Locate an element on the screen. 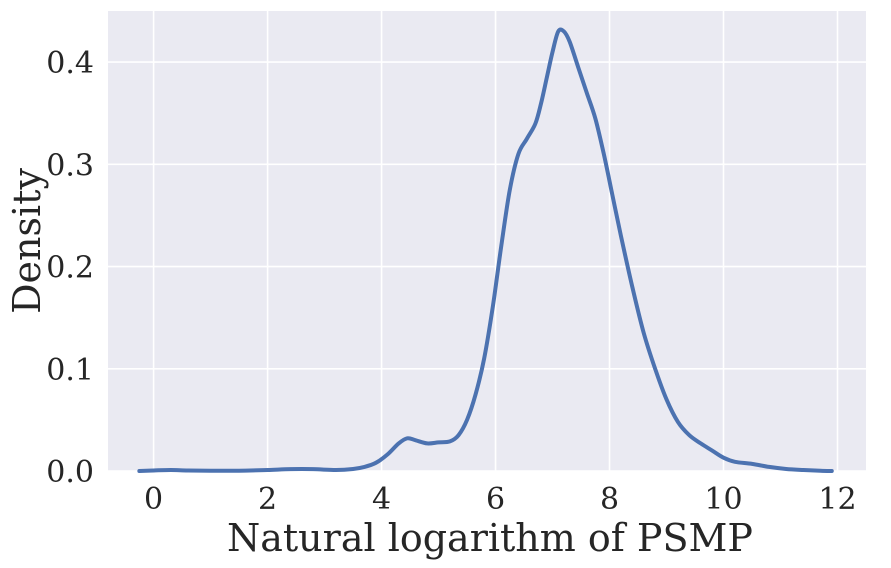 Image resolution: width=891 pixels, height=568 pixels. y-tick-labels: 0.0 0.1 0.2 0.3 0.4 is located at coordinates (70, 268).